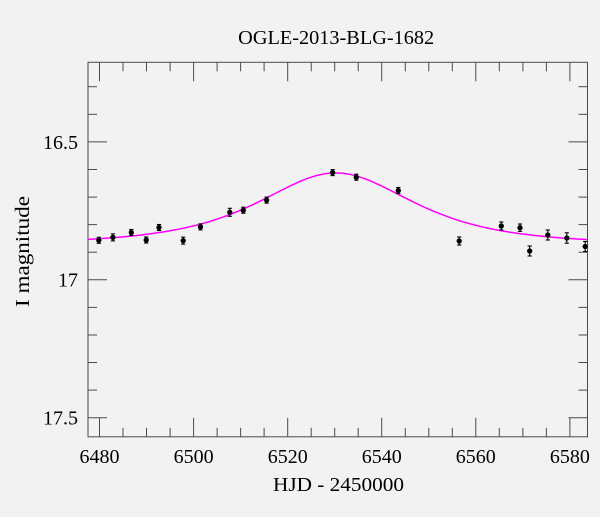 Image resolution: width=600 pixels, height=517 pixels. What do you see at coordinates (476, 457) in the screenshot?
I see `svg-text: 6560` at bounding box center [476, 457].